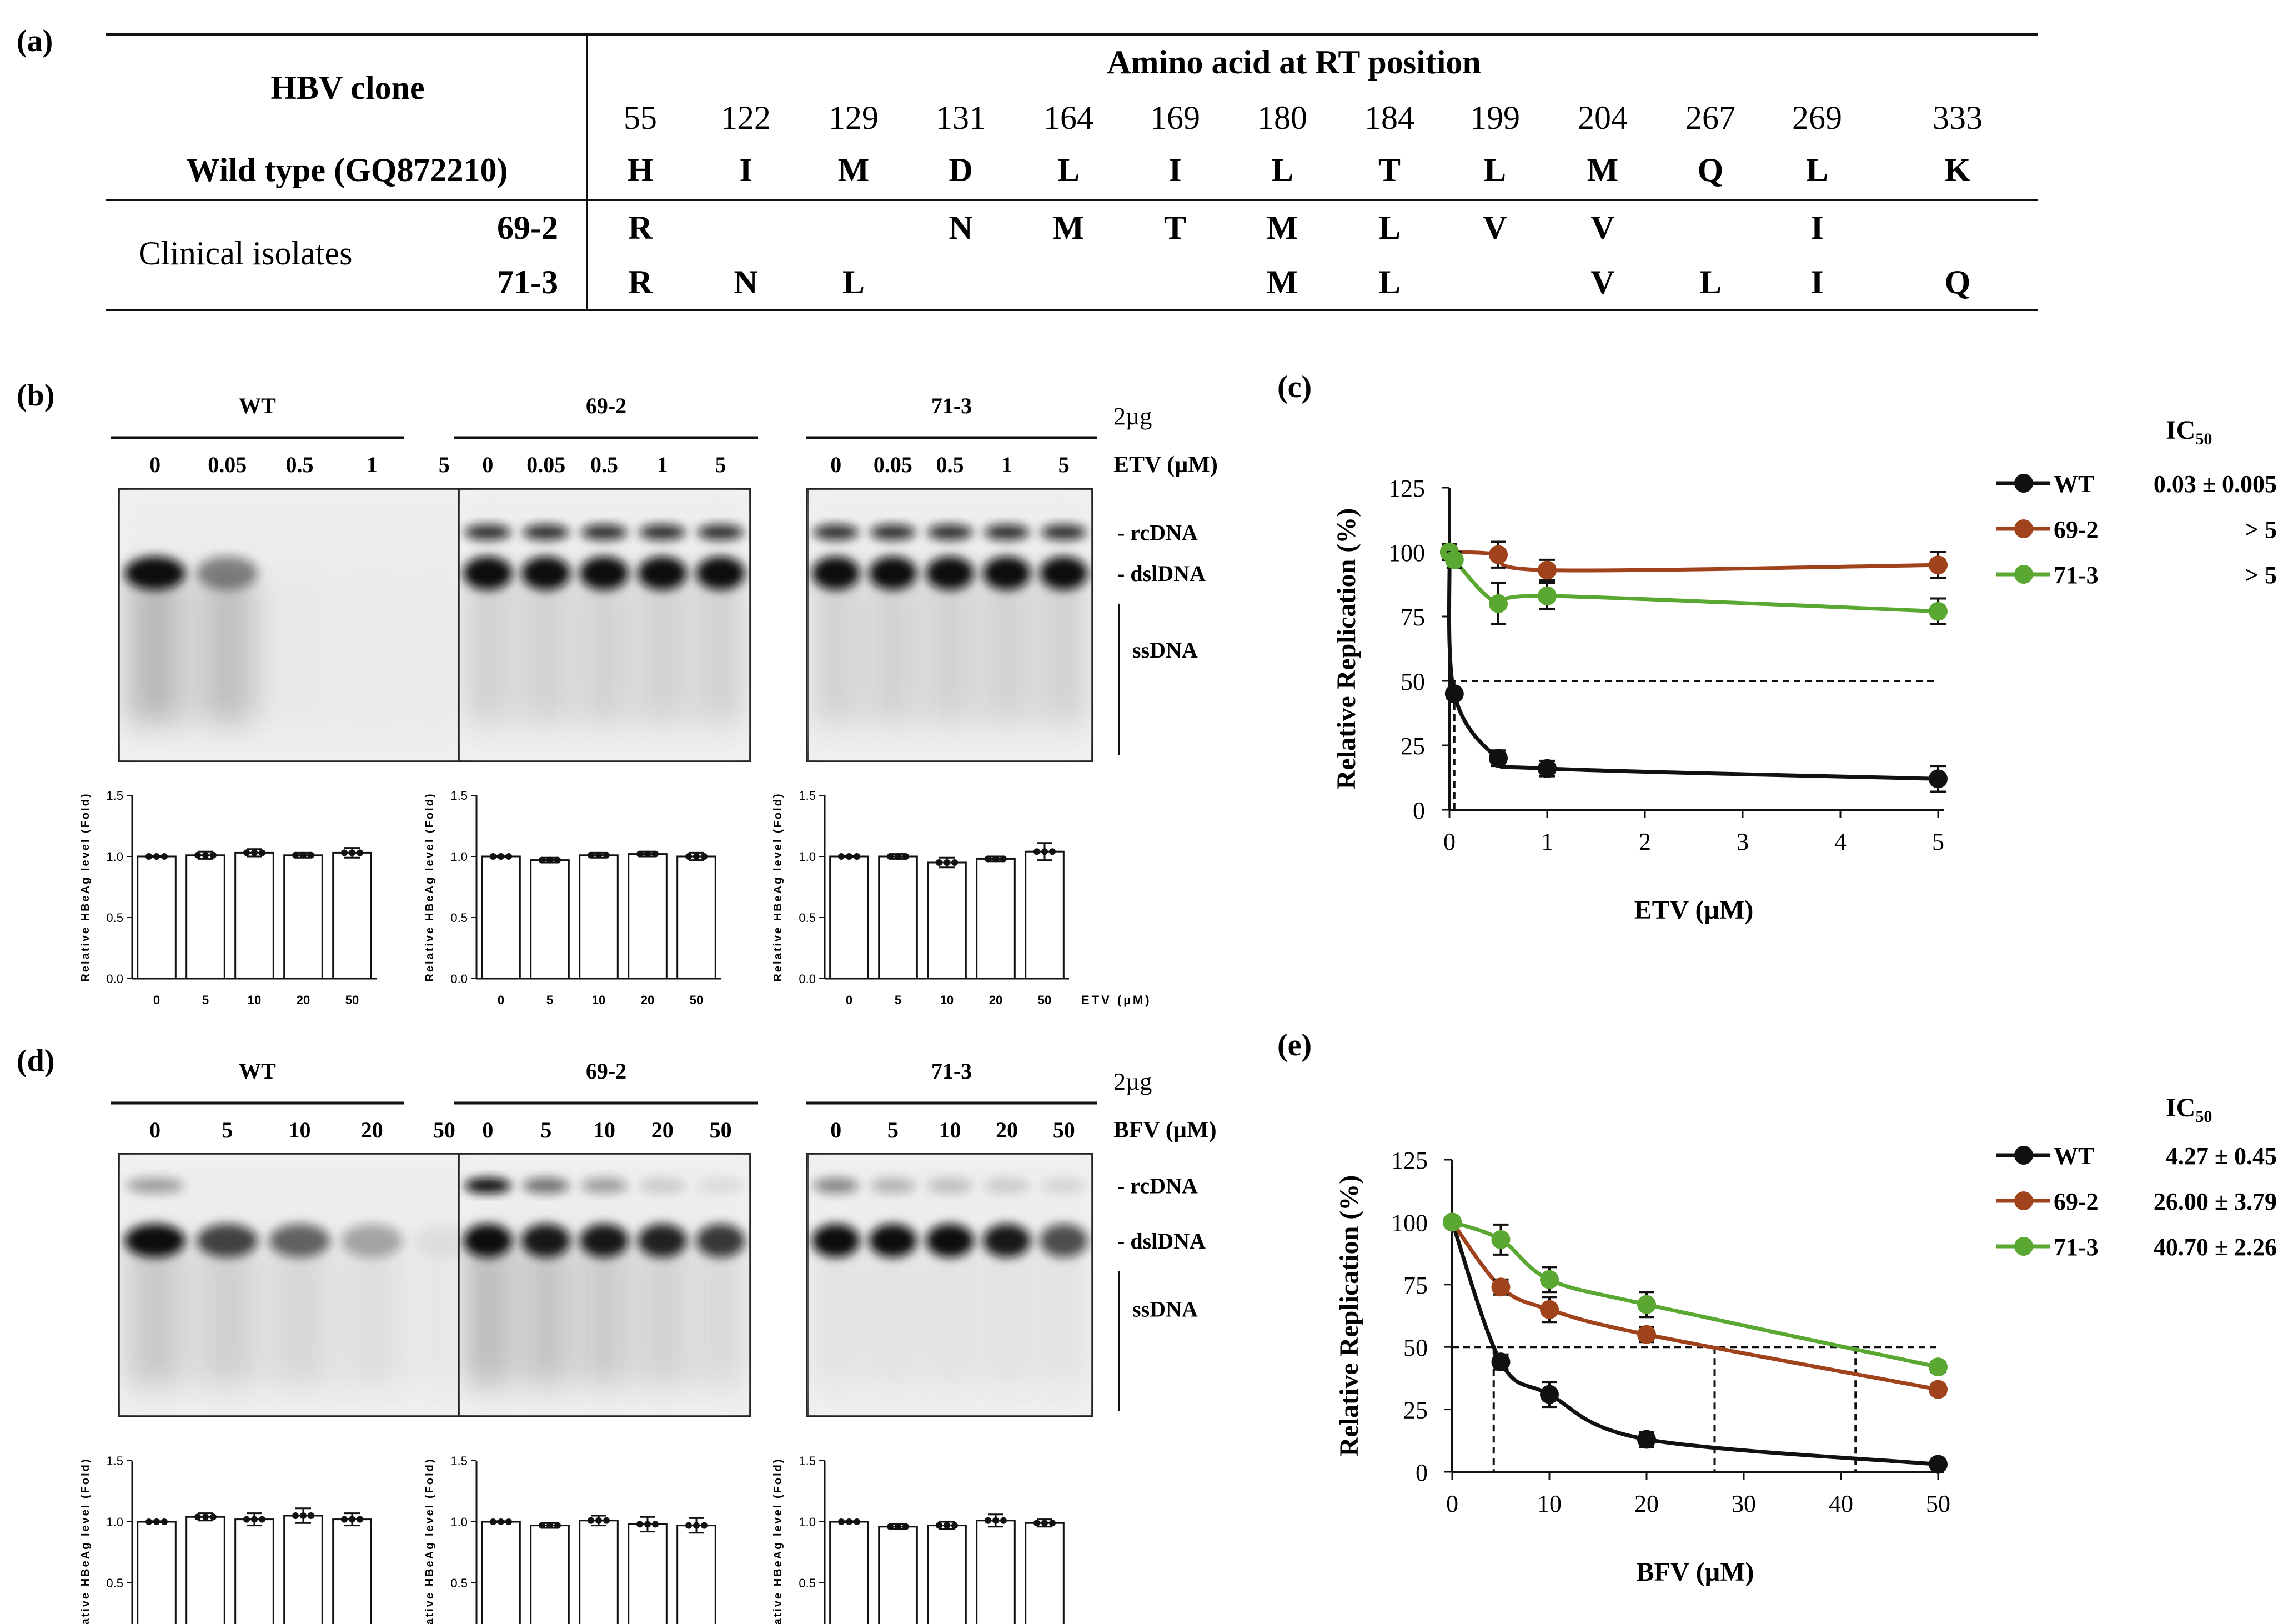 This screenshot has height=1624, width=2288. What do you see at coordinates (154, 1129) in the screenshot?
I see `lane-label: 0` at bounding box center [154, 1129].